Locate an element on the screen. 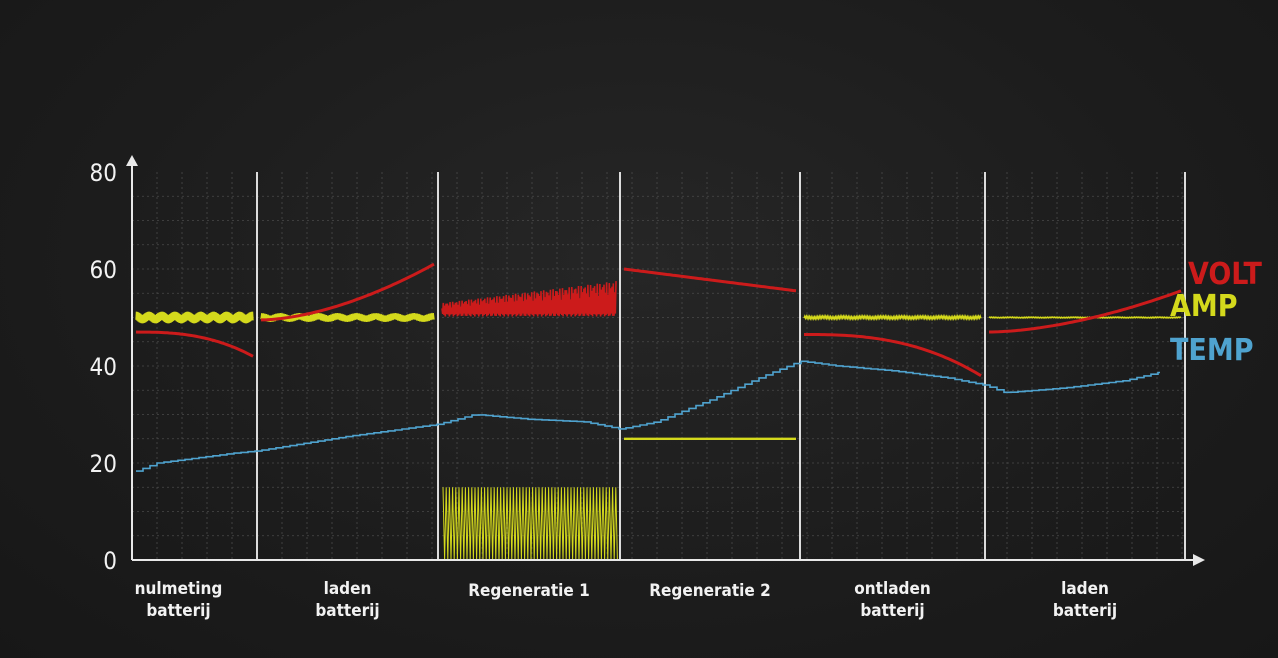 The height and width of the screenshot is (658, 1278). legend-amp: AMP is located at coordinates (1204, 306).